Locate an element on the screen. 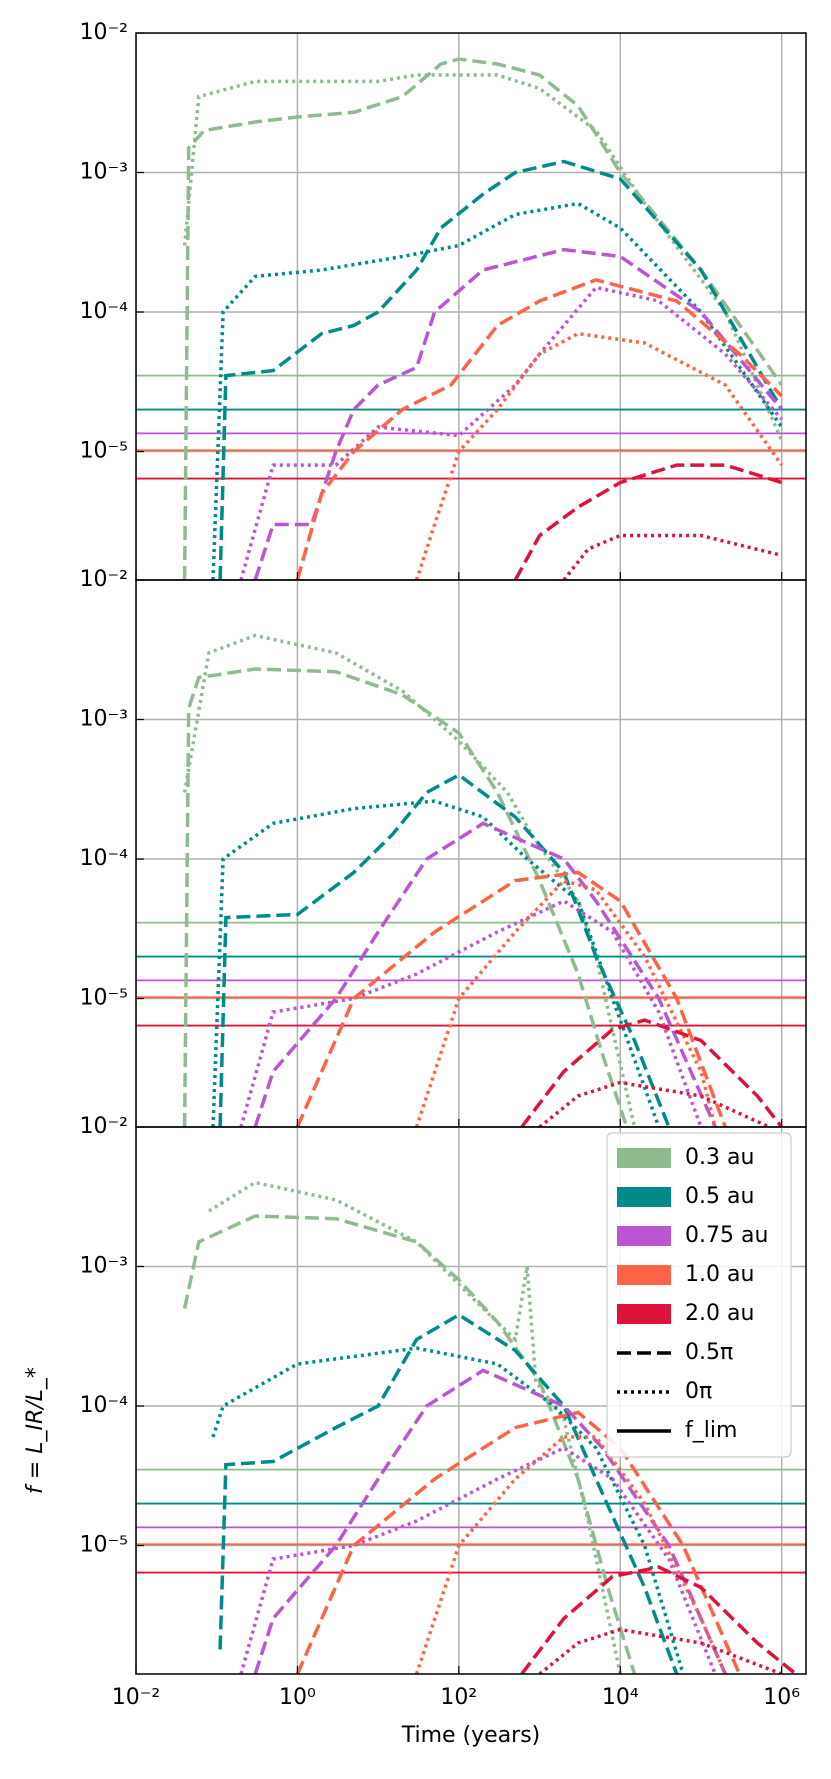  x-tick-label: 10⁻² is located at coordinates (136, 1697).